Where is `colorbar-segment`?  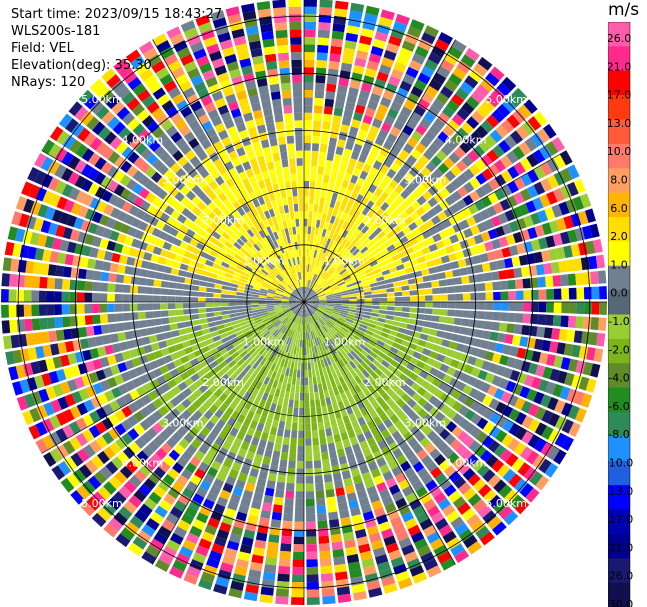 colorbar-segment is located at coordinates (619, 59).